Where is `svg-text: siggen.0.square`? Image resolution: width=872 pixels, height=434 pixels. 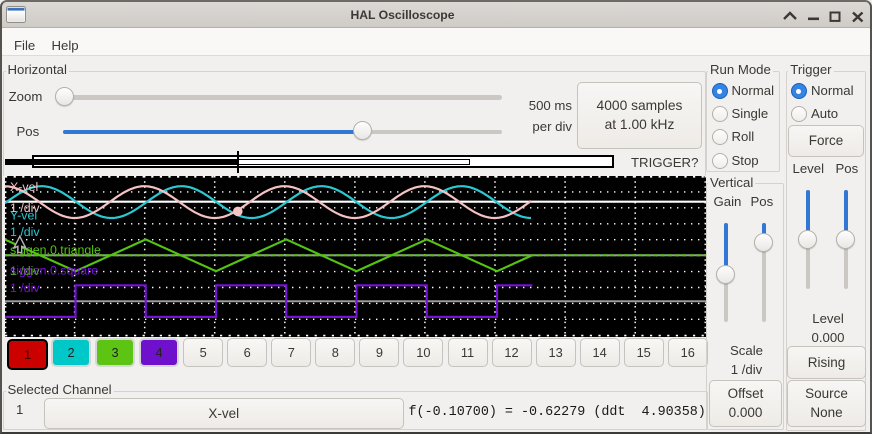 svg-text: siggen.0.square is located at coordinates (54, 271).